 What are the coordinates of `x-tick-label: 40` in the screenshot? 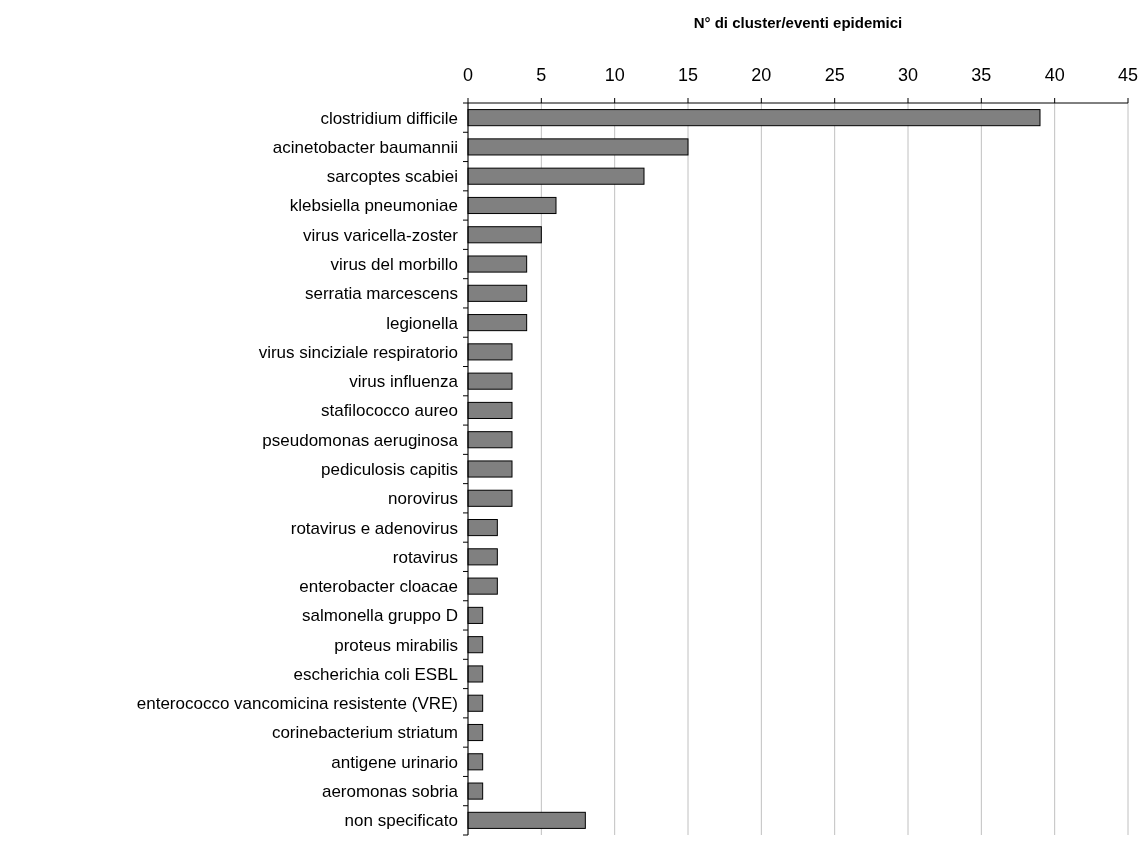 It's located at (1054, 75).